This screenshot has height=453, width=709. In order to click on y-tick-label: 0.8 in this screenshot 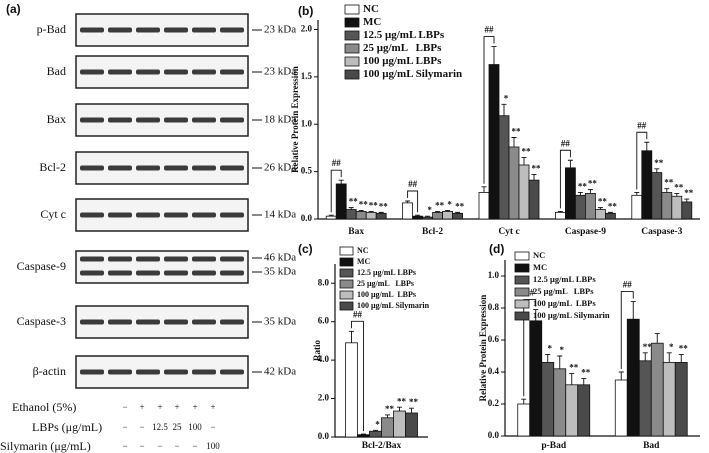, I will do `click(494, 307)`.